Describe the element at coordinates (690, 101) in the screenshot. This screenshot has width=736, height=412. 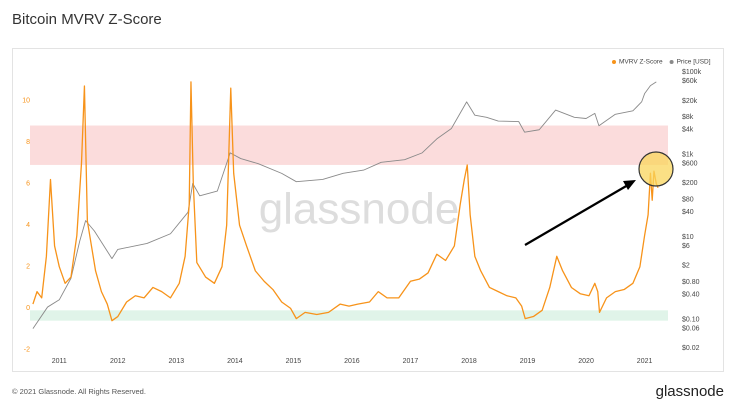
I see `y2-tick-label: $20k` at that location.